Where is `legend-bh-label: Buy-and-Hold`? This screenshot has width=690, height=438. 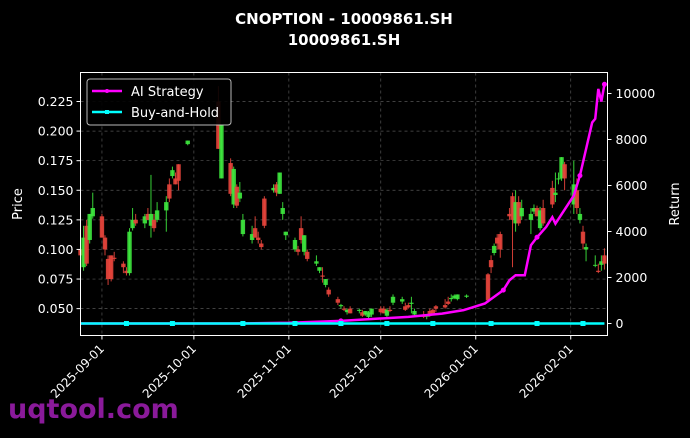 legend-bh-label: Buy-and-Hold is located at coordinates (175, 113).